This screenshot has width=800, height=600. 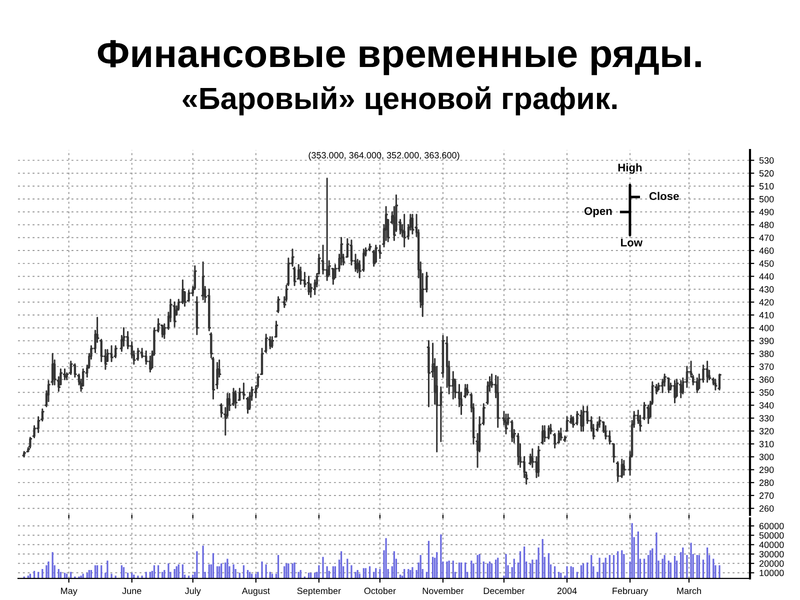 I want to click on y-tick-label: 470, so click(x=766, y=238).